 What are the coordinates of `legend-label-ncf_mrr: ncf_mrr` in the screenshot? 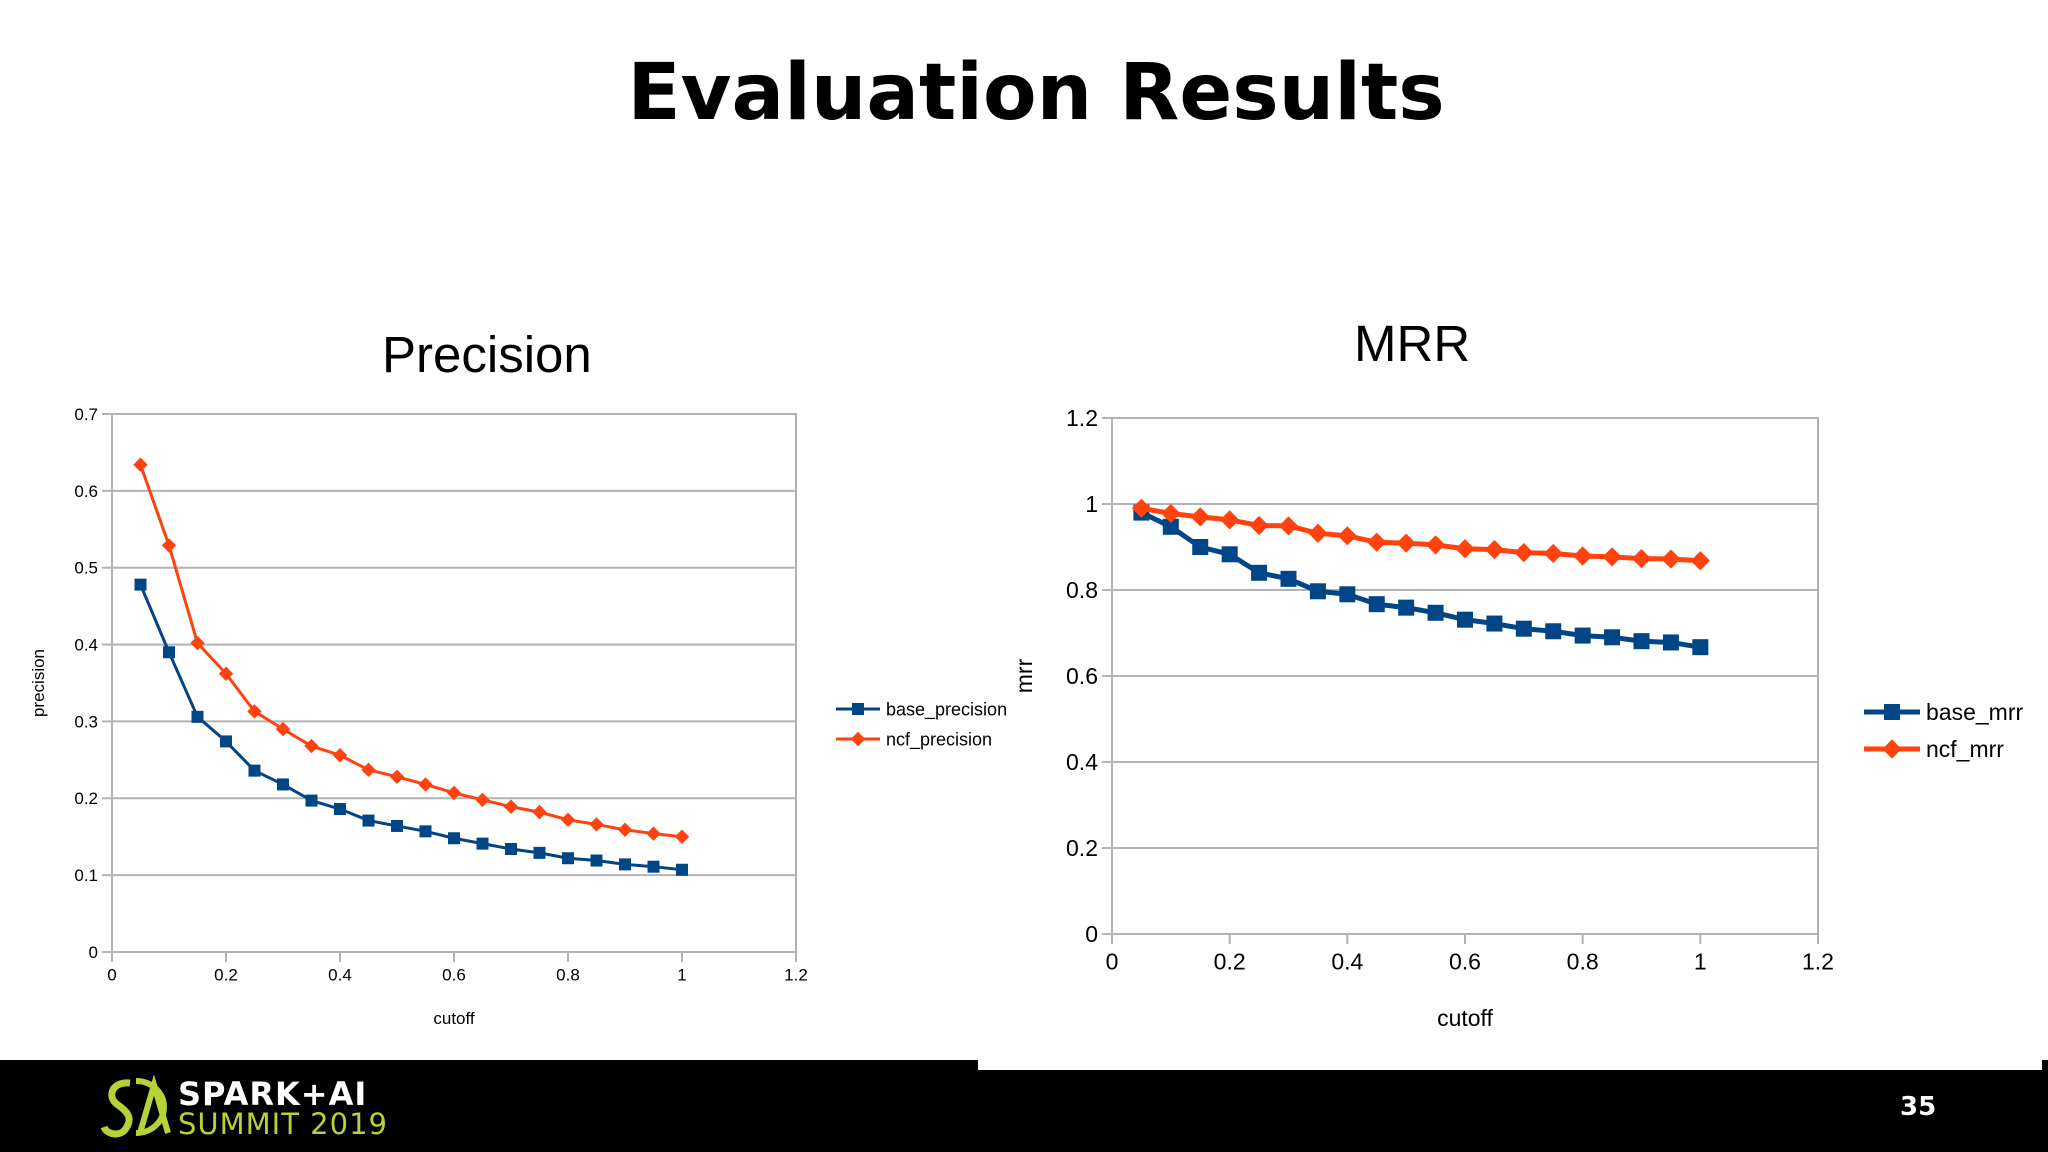 It's located at (1965, 749).